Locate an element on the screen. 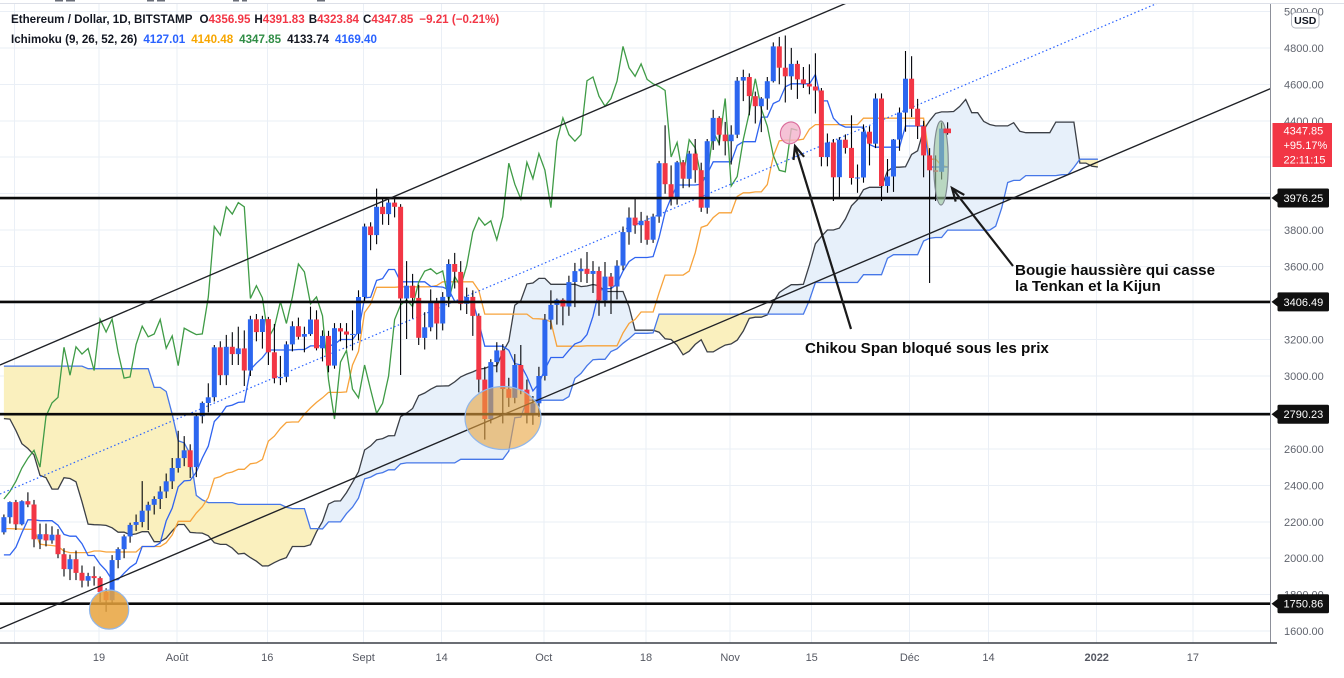 The width and height of the screenshot is (1344, 678). svg-text: 1750.86 is located at coordinates (1304, 605).